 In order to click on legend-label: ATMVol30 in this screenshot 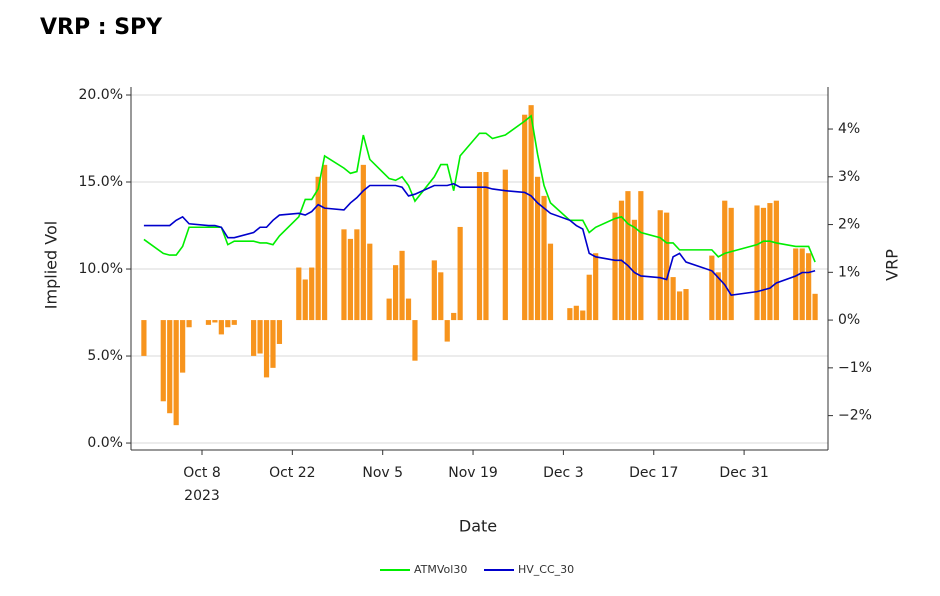, I will do `click(440, 569)`.